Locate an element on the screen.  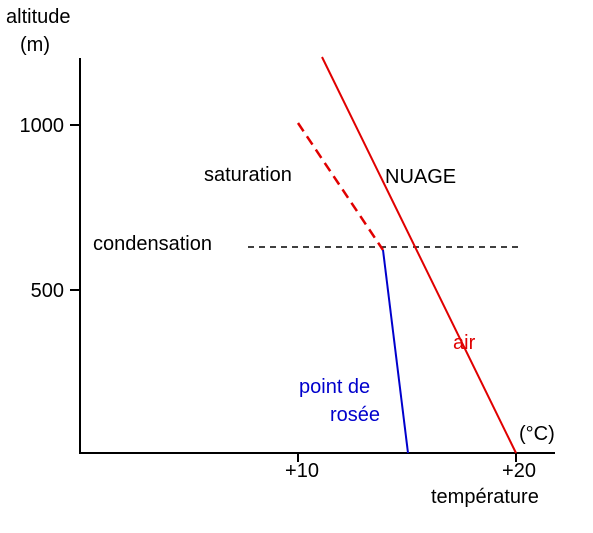
y-axis-label-line1: altitude is located at coordinates (38, 17).